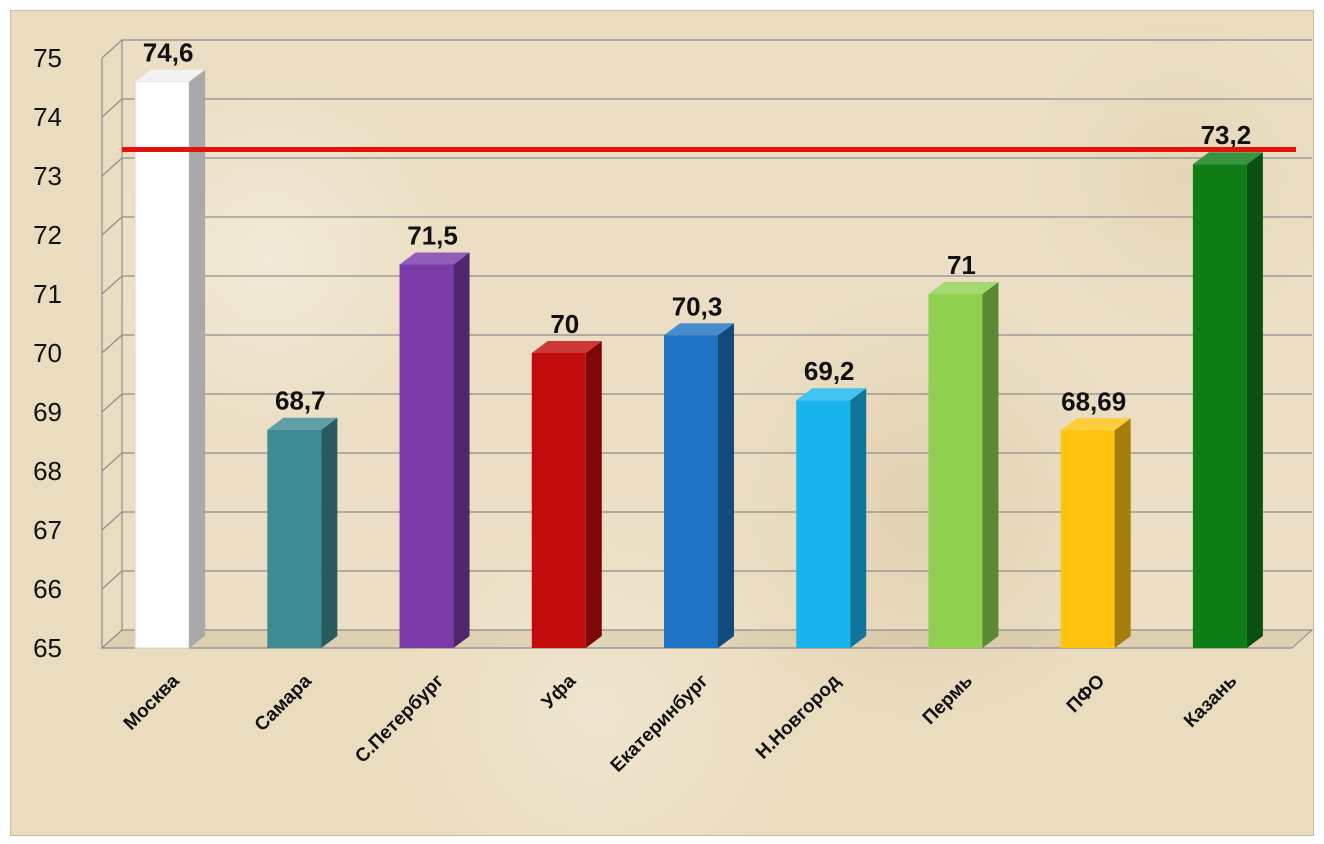  What do you see at coordinates (47, 235) in the screenshot?
I see `y-tick-label: 72` at bounding box center [47, 235].